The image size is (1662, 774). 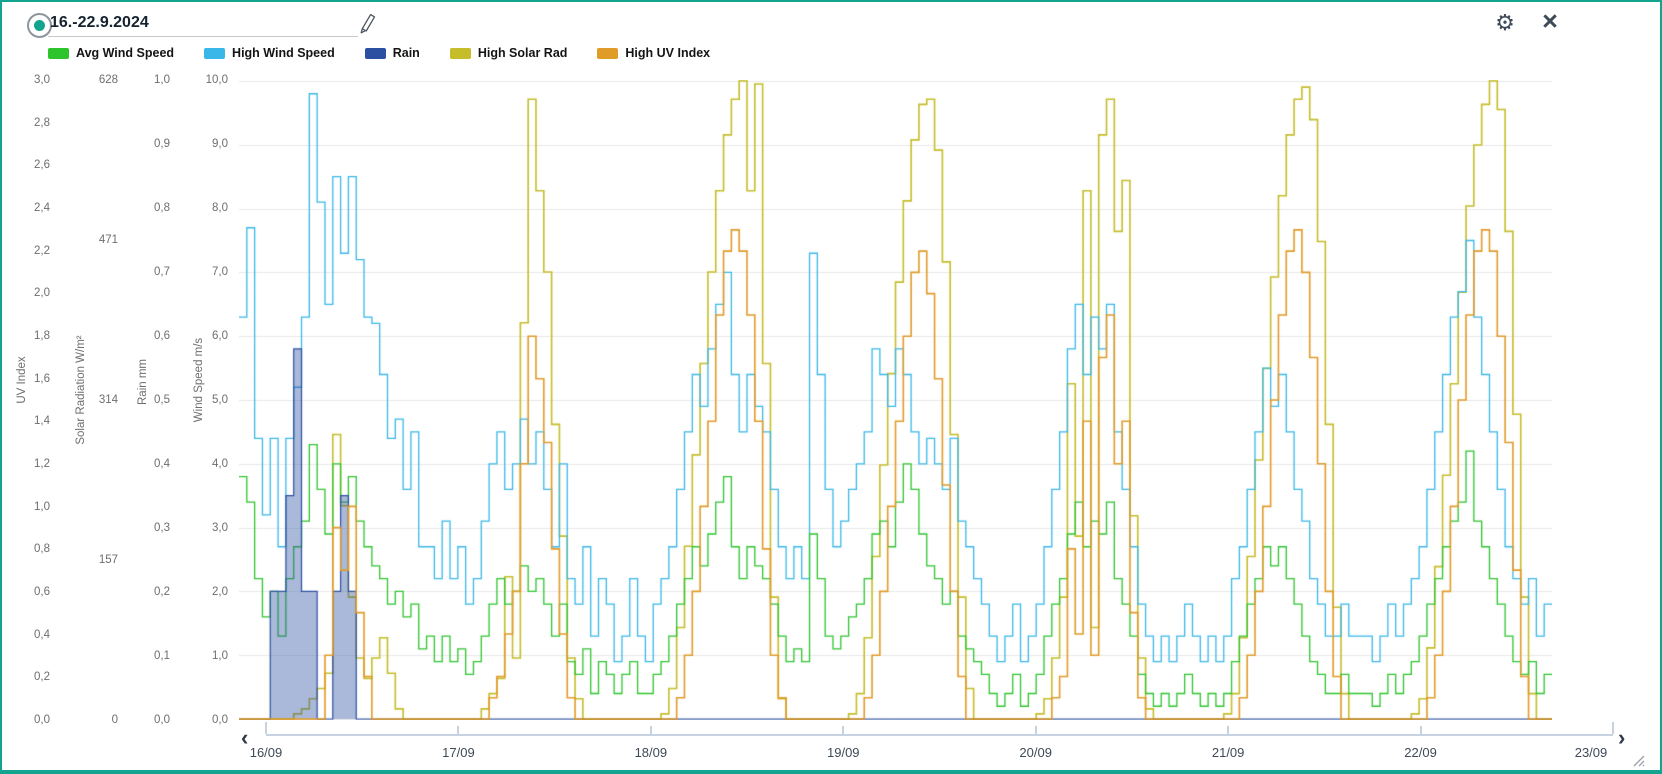 I want to click on solar-axis-title: Solar Radiation W/m², so click(x=81, y=390).